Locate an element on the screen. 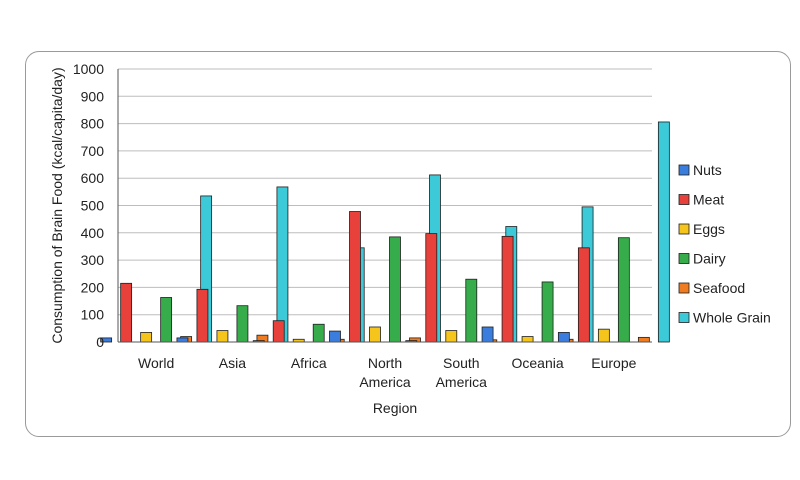 This screenshot has height=480, width=800. y-tick-label: 1000 is located at coordinates (88, 69).